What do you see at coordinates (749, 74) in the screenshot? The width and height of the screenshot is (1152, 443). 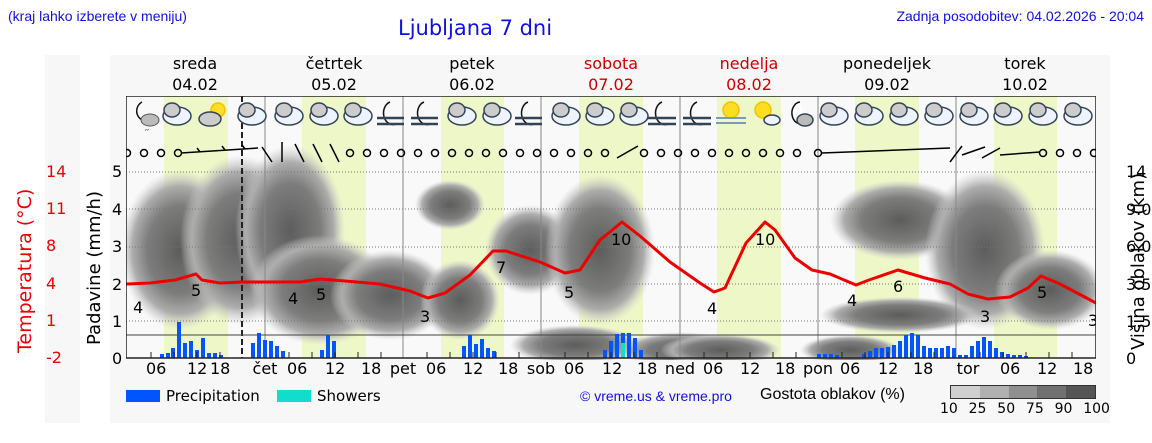 I see `day-header-weekend: nedelja 08.02` at bounding box center [749, 74].